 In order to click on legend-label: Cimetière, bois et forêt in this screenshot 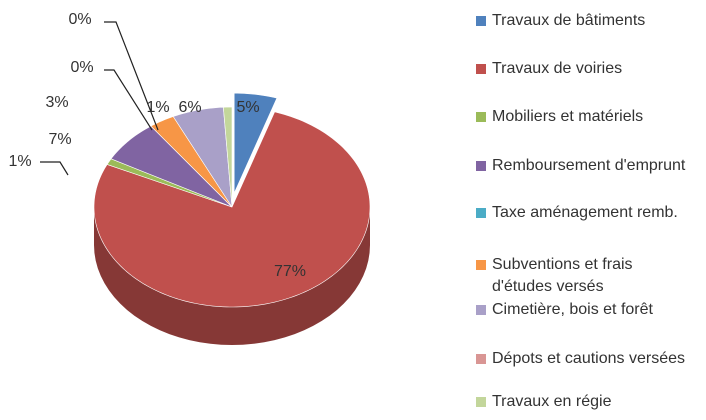, I will do `click(572, 309)`.